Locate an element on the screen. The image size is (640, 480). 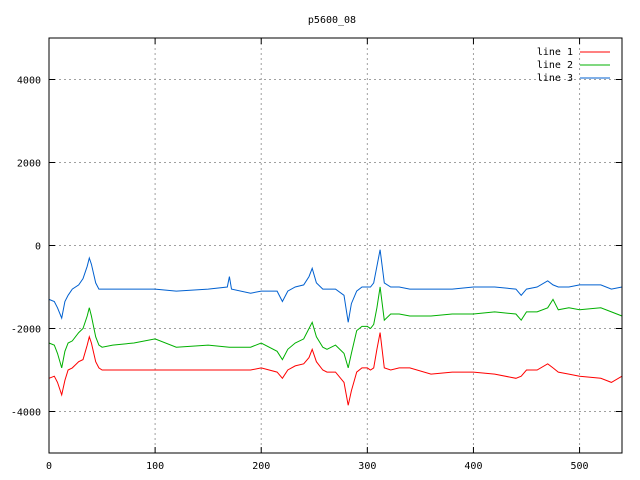
legend-label: line 2 is located at coordinates (555, 65).